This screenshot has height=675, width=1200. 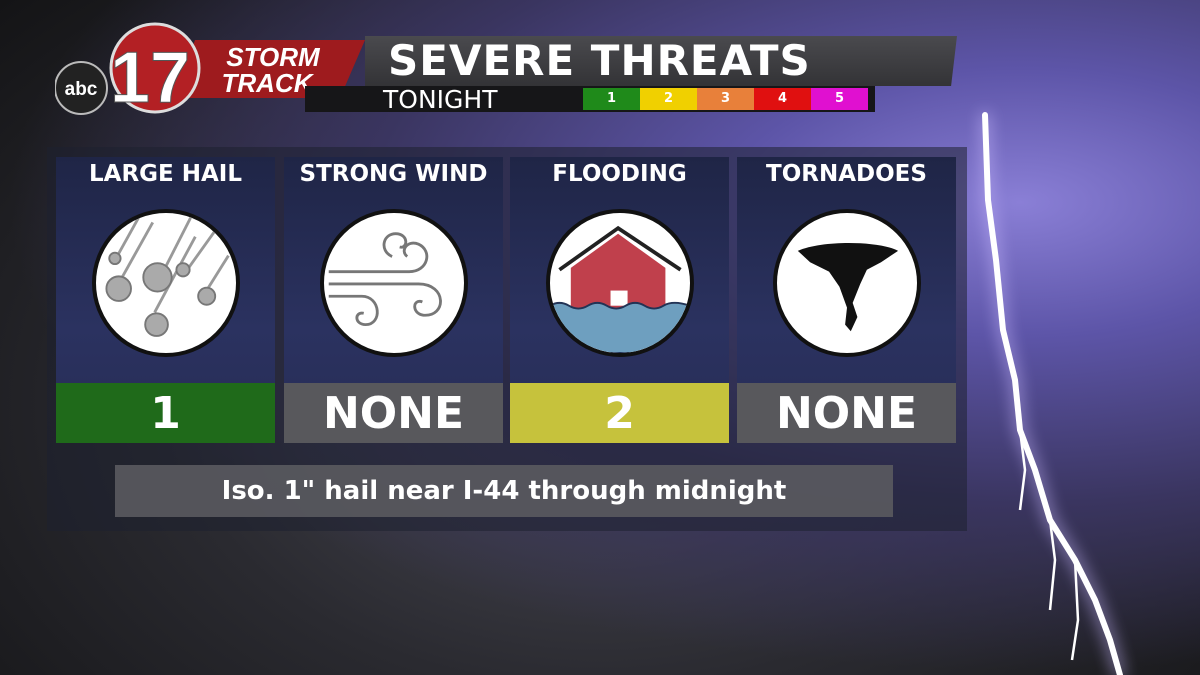 I want to click on scale-level-2: 2, so click(x=668, y=99).